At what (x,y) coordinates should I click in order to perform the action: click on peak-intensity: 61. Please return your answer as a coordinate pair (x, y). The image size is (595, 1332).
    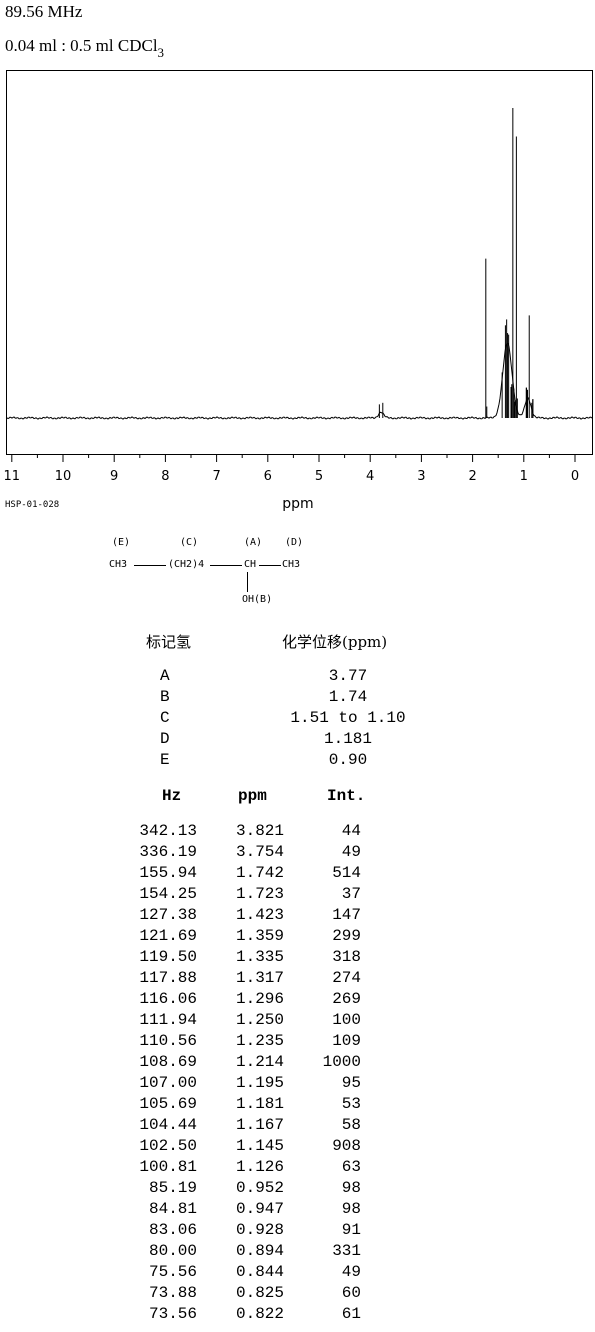
    Looking at the image, I should click on (351, 1314).